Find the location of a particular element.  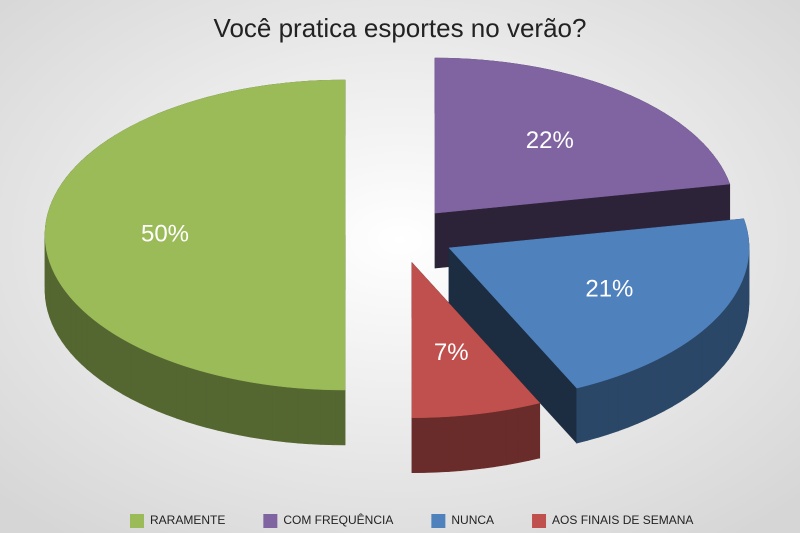

legend-label: COM FREQUÊNCIA is located at coordinates (338, 519).